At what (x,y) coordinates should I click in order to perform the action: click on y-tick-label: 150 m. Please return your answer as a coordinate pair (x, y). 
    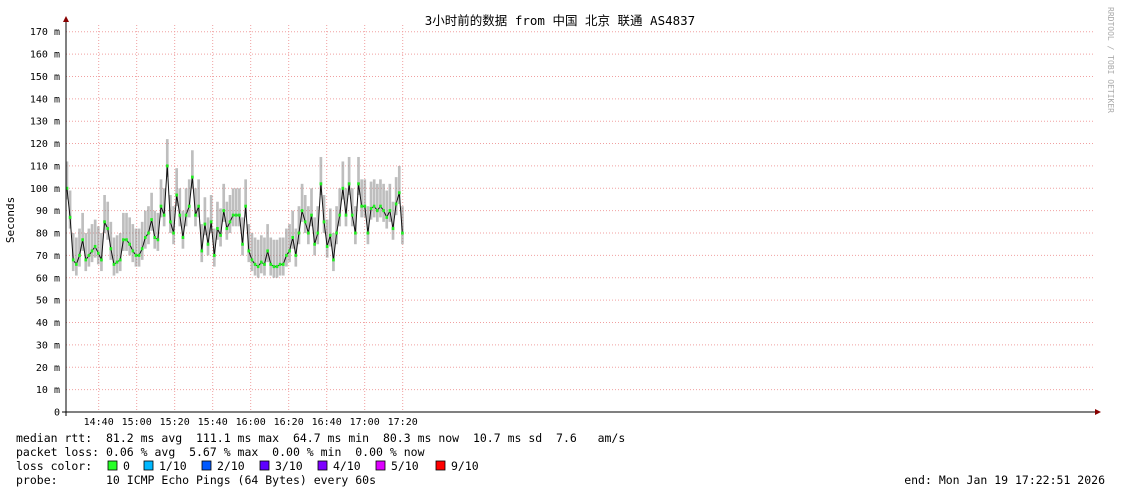
    Looking at the image, I should click on (45, 77).